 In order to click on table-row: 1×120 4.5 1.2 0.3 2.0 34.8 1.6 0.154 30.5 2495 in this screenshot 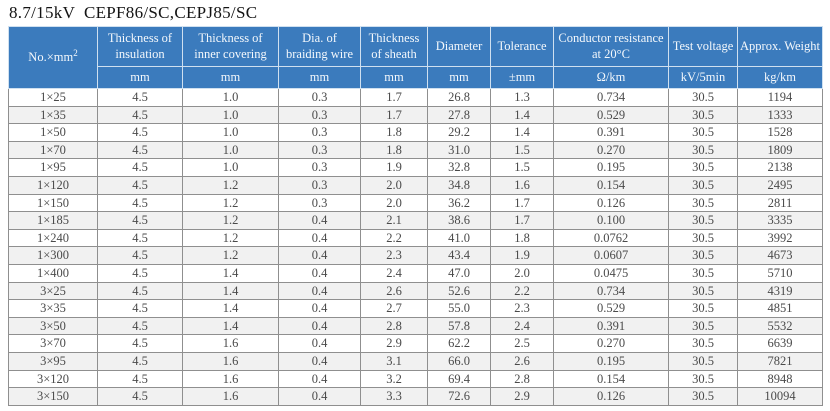, I will do `click(415, 185)`.